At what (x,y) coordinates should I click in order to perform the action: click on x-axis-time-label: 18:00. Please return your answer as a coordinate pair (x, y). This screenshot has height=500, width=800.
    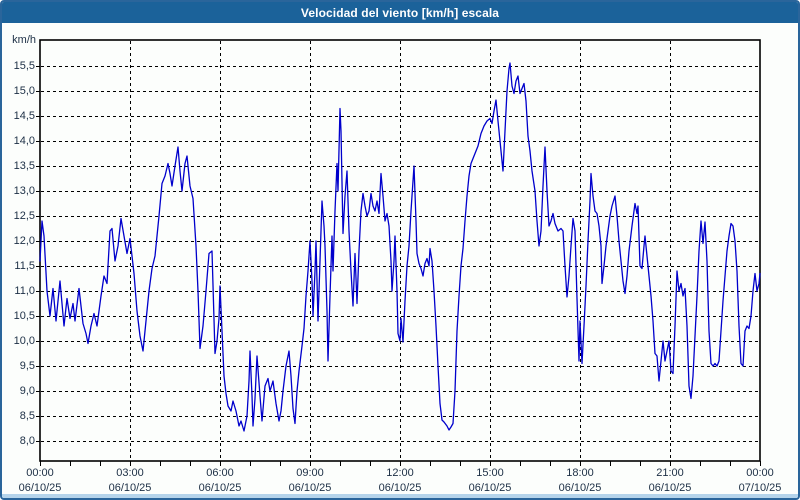
    Looking at the image, I should click on (580, 473).